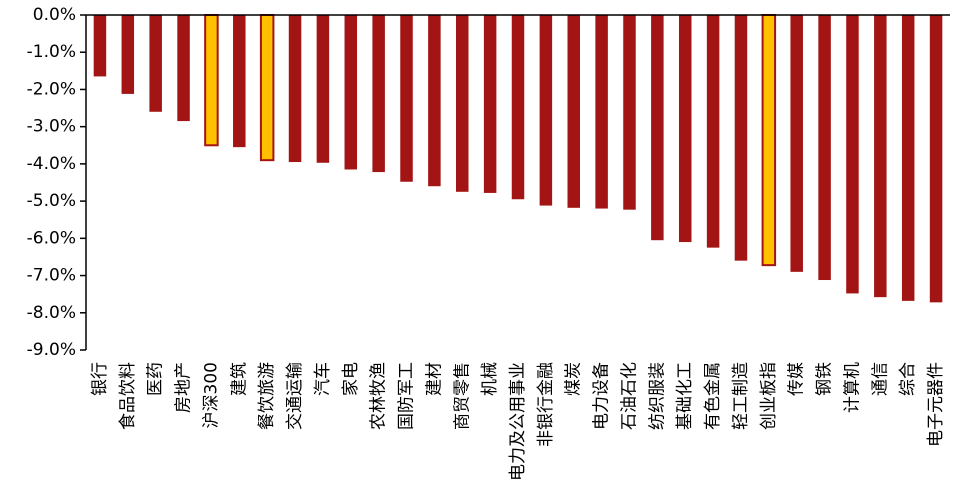  I want to click on x-tick-label: 沪深300, so click(211, 395).